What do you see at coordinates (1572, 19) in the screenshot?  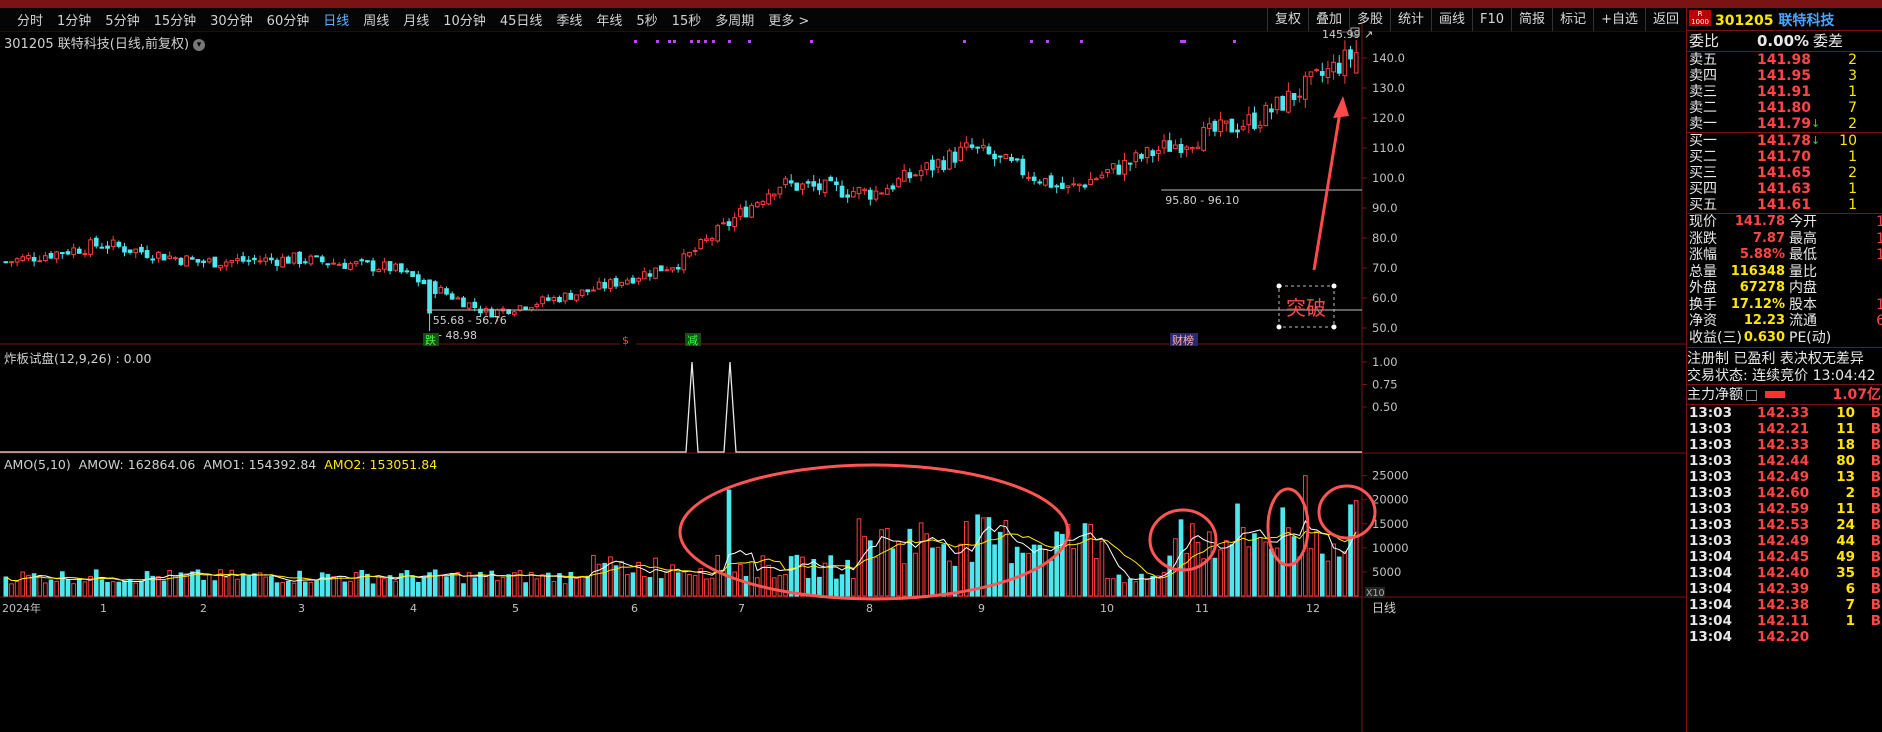 I see `toolbar-button-7: 标记` at bounding box center [1572, 19].